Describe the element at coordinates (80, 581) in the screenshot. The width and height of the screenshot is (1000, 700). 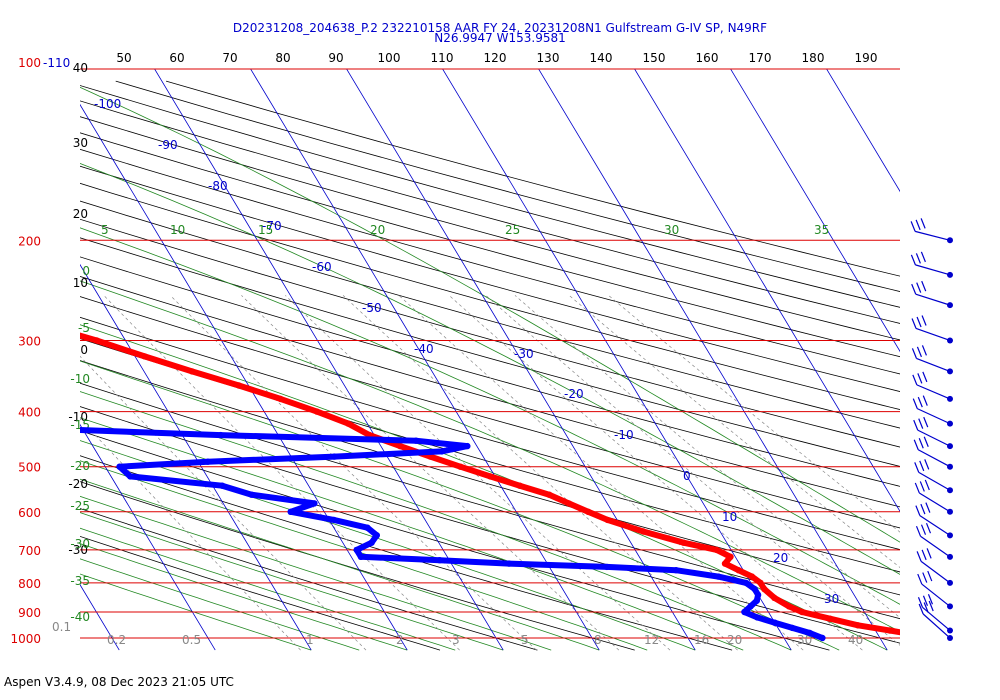
I see `moist-adiabat-left-label: -35` at that location.